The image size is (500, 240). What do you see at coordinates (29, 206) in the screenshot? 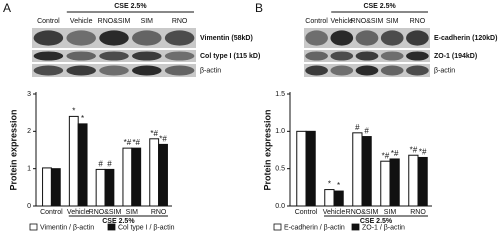
I see `y-tick-label: 0` at bounding box center [29, 206].